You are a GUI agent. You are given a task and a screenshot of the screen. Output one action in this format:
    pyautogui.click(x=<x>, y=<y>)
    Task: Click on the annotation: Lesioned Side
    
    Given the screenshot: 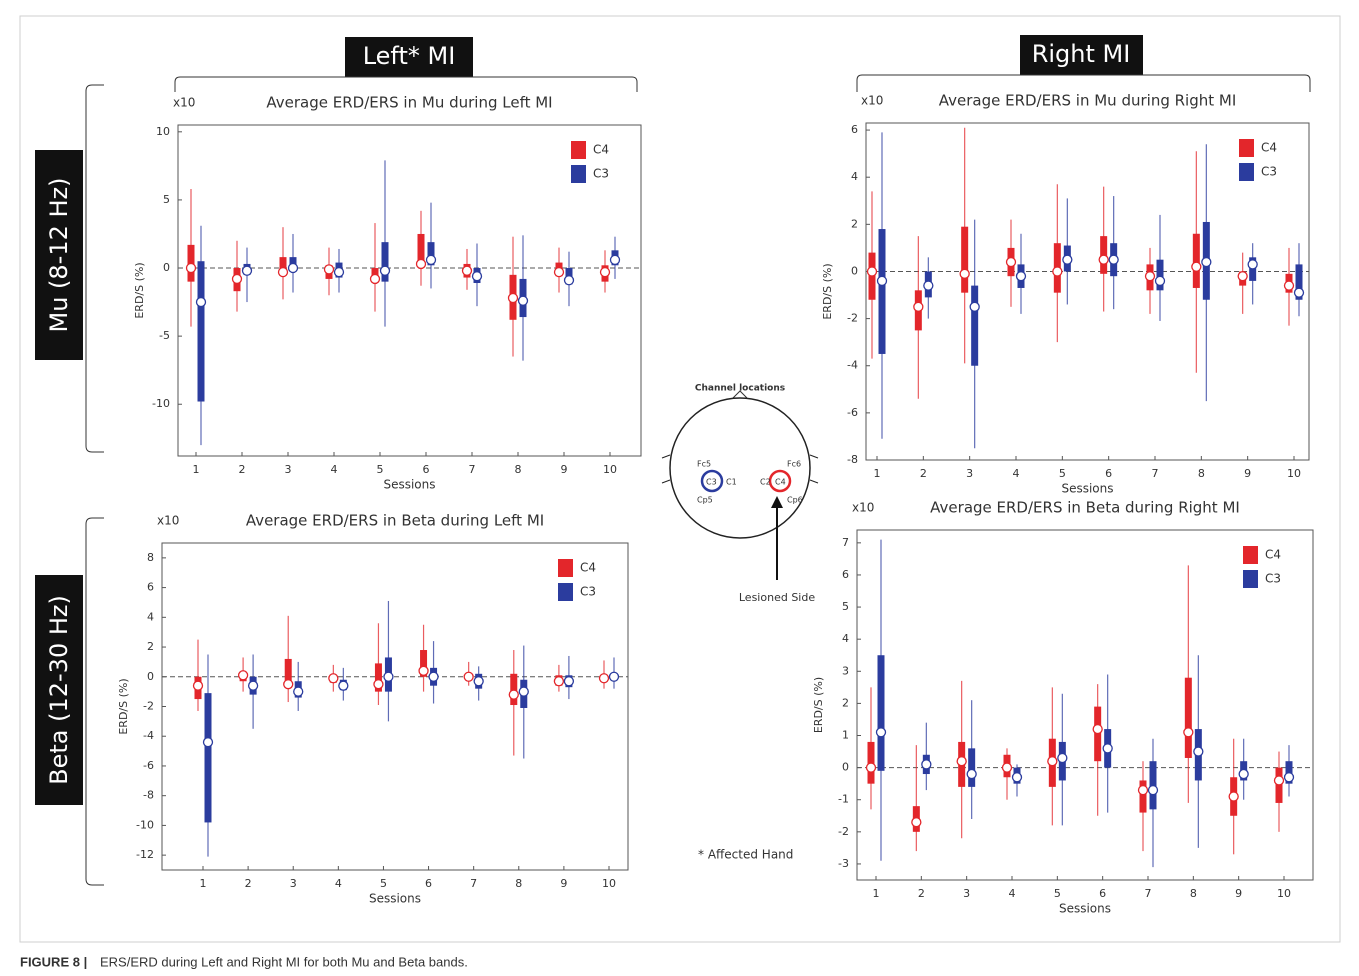 What is the action you would take?
    pyautogui.click(x=777, y=597)
    